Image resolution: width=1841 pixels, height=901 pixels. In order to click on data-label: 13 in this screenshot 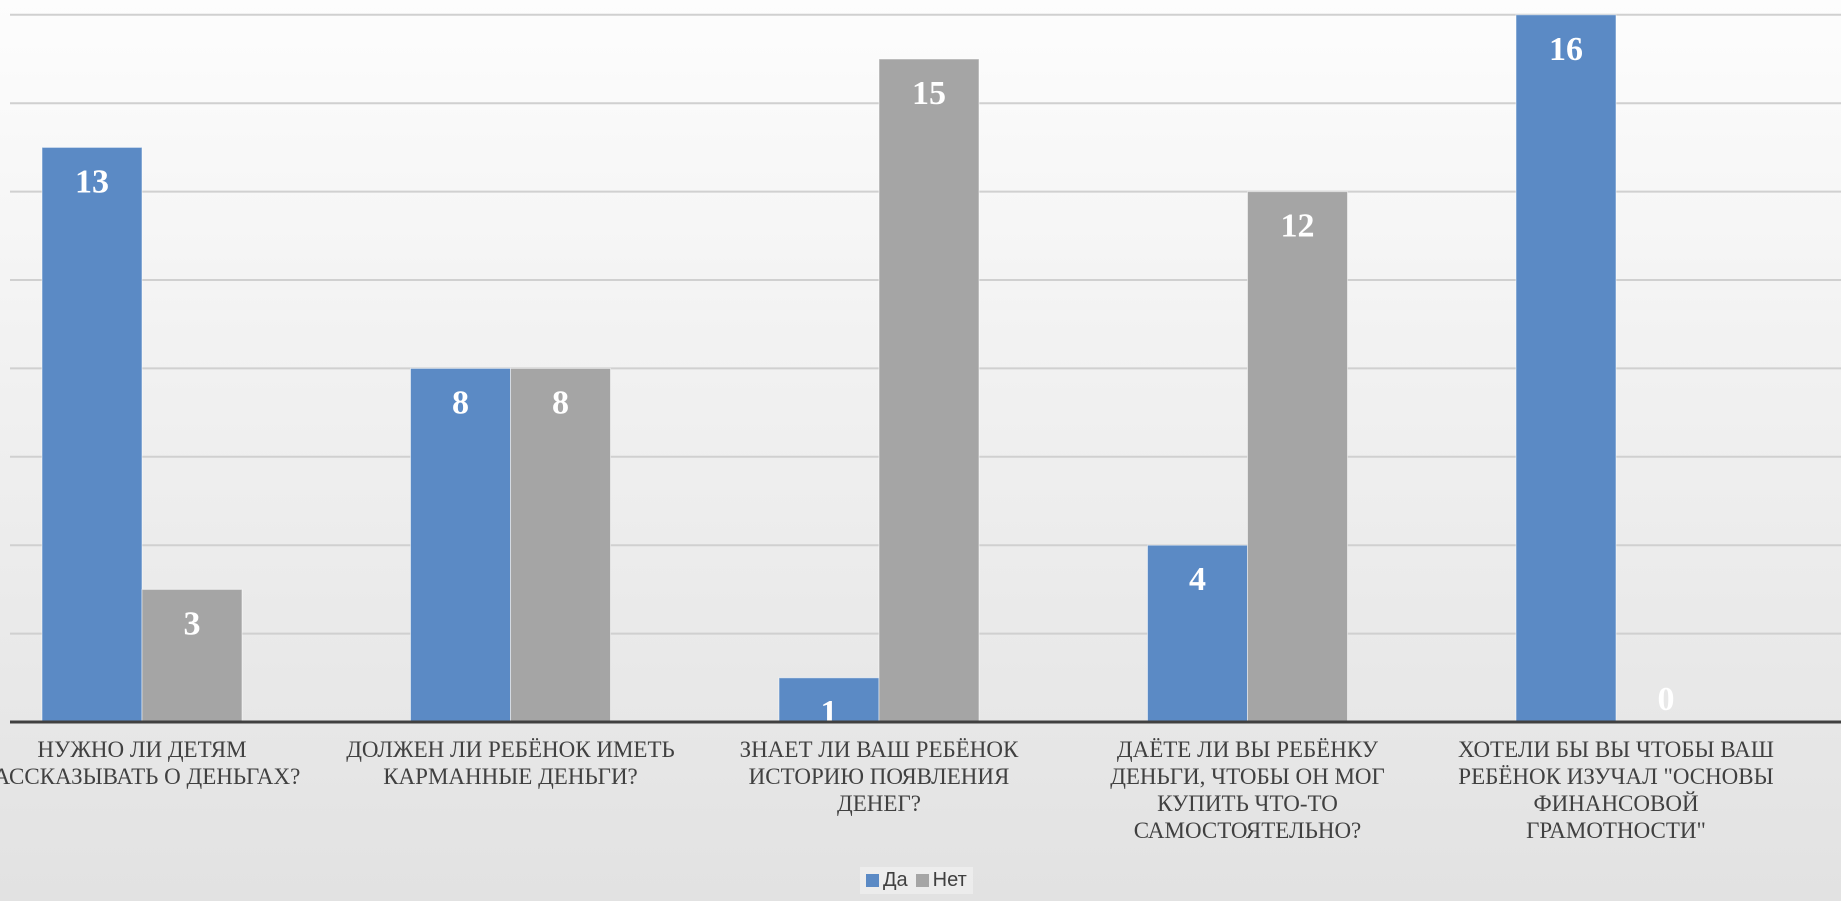, I will do `click(92, 181)`.